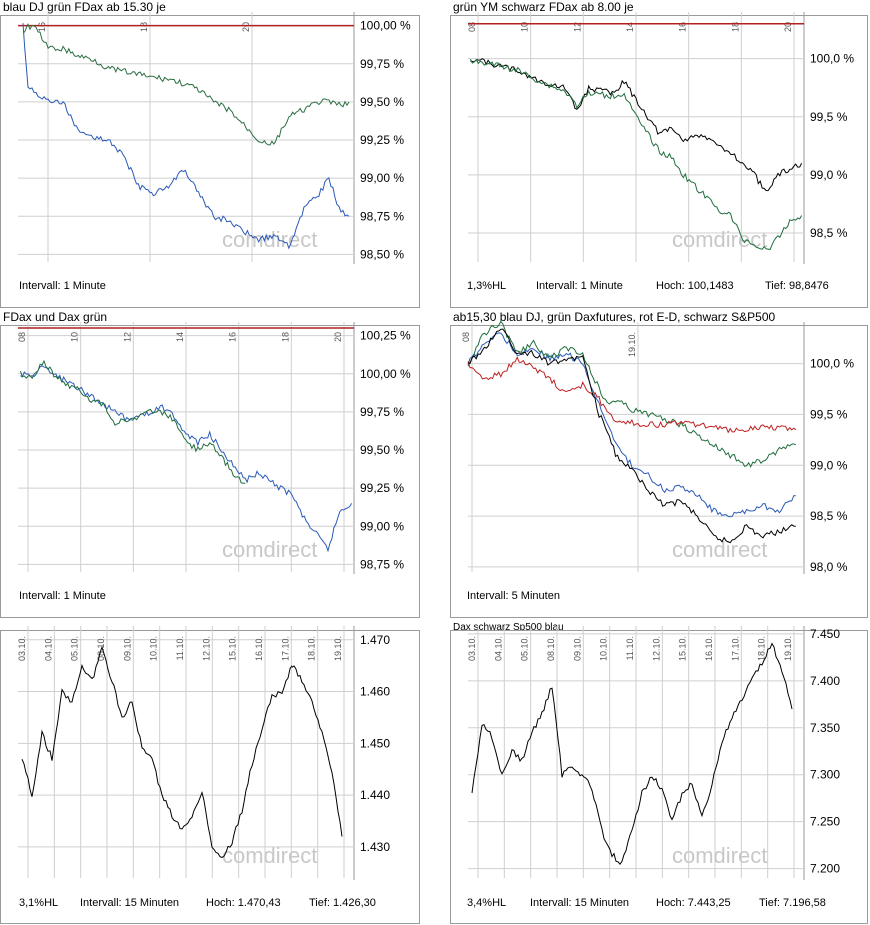  What do you see at coordinates (825, 775) in the screenshot?
I see `y-tick-label: 7.300` at bounding box center [825, 775].